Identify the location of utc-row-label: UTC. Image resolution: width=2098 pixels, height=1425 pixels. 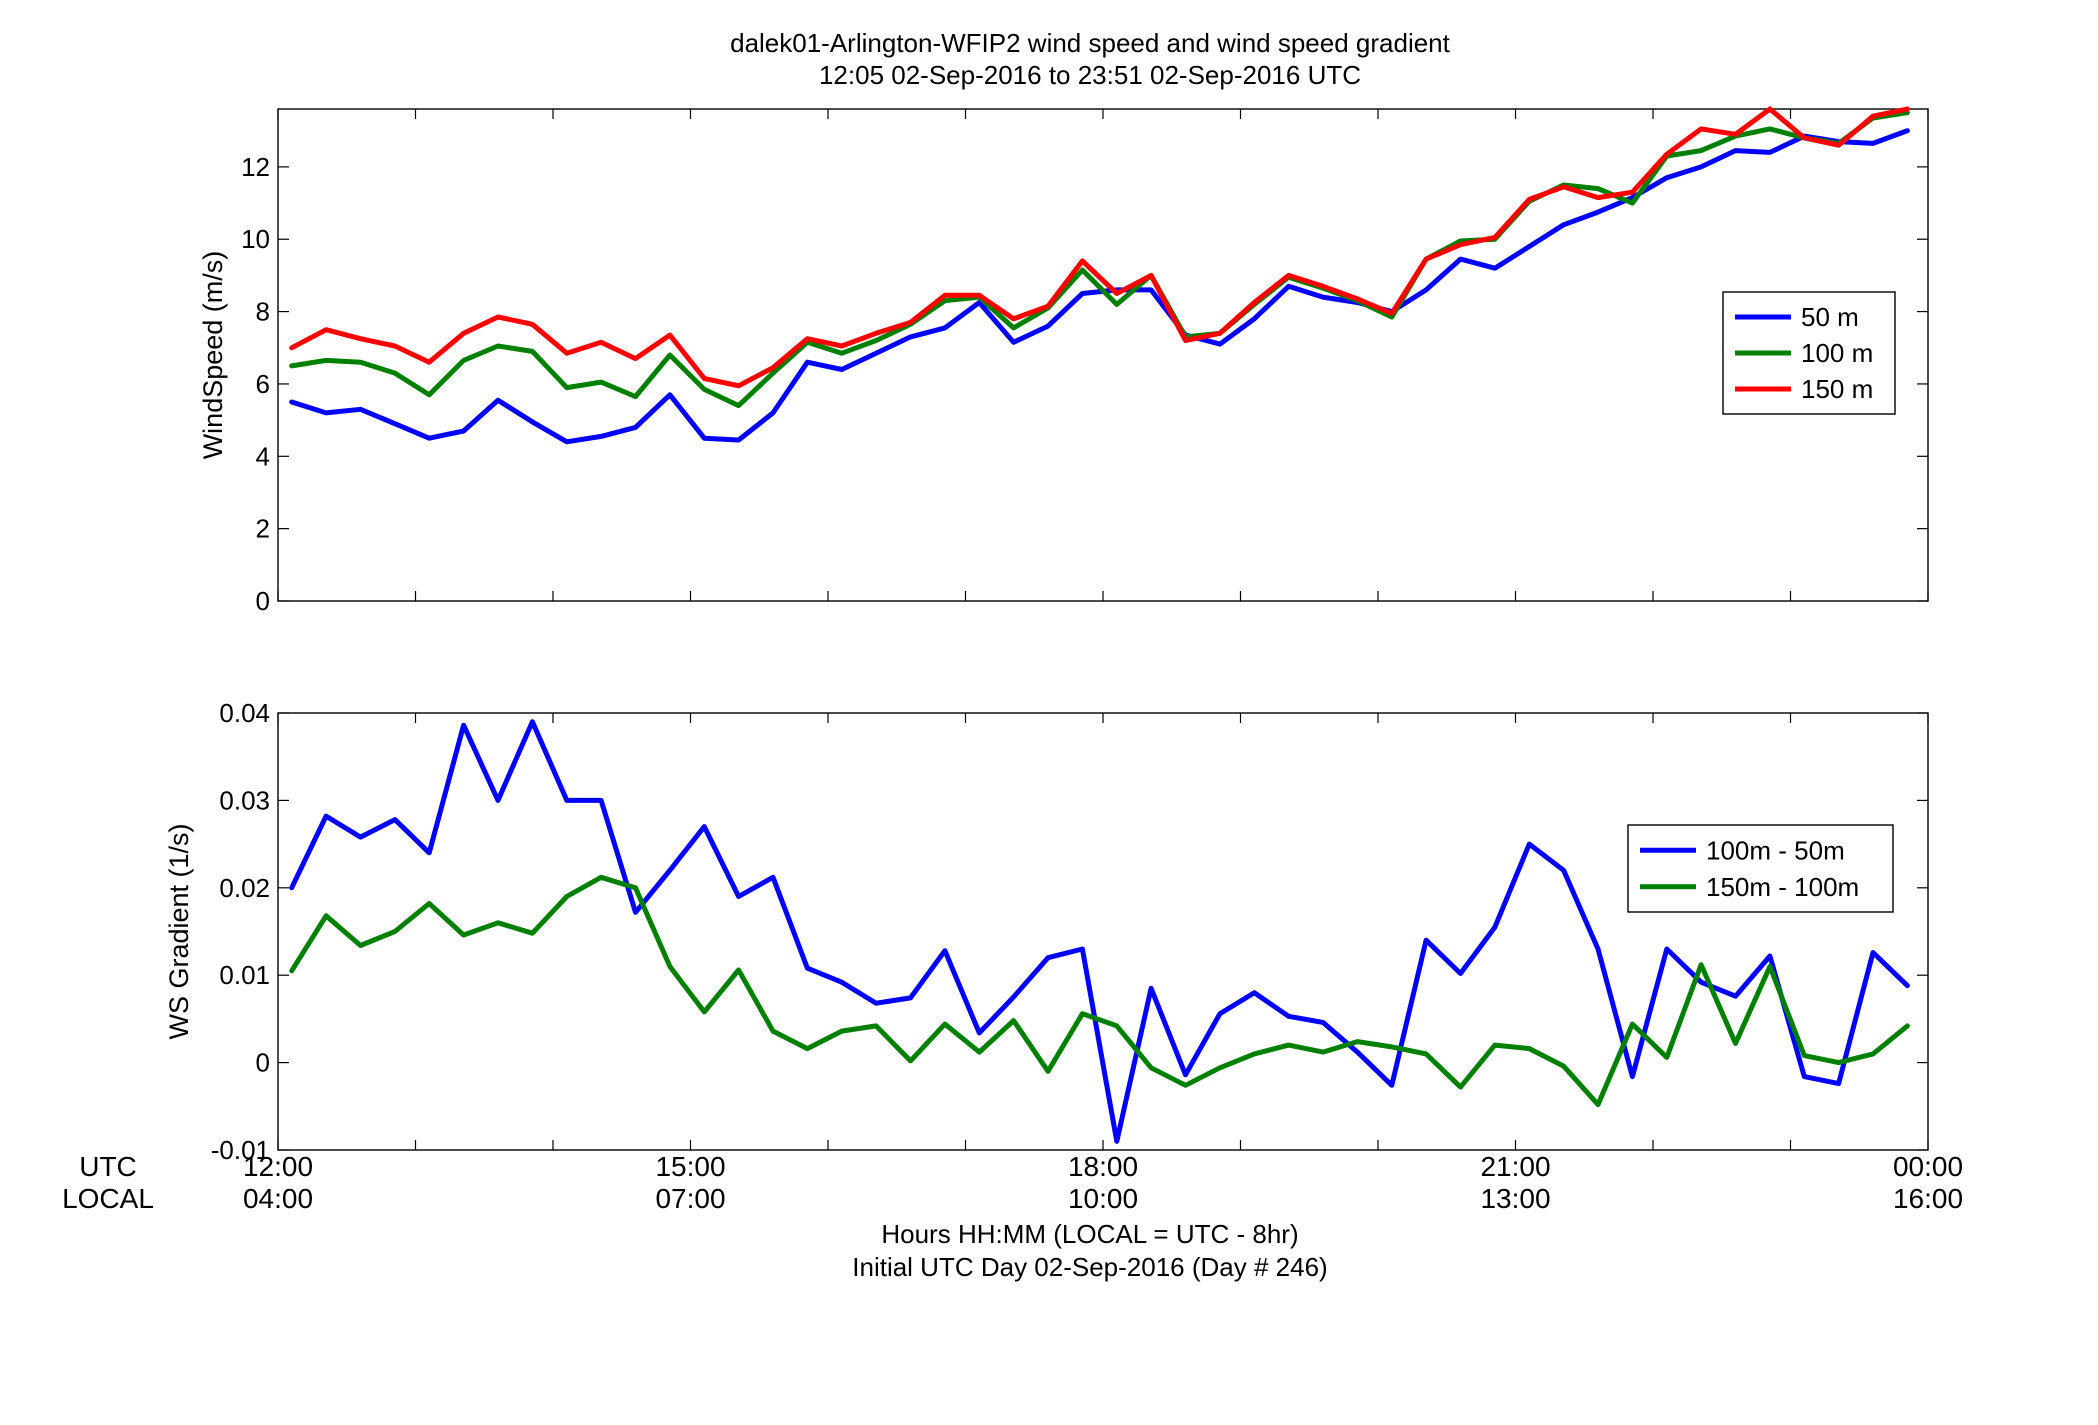
(108, 1166).